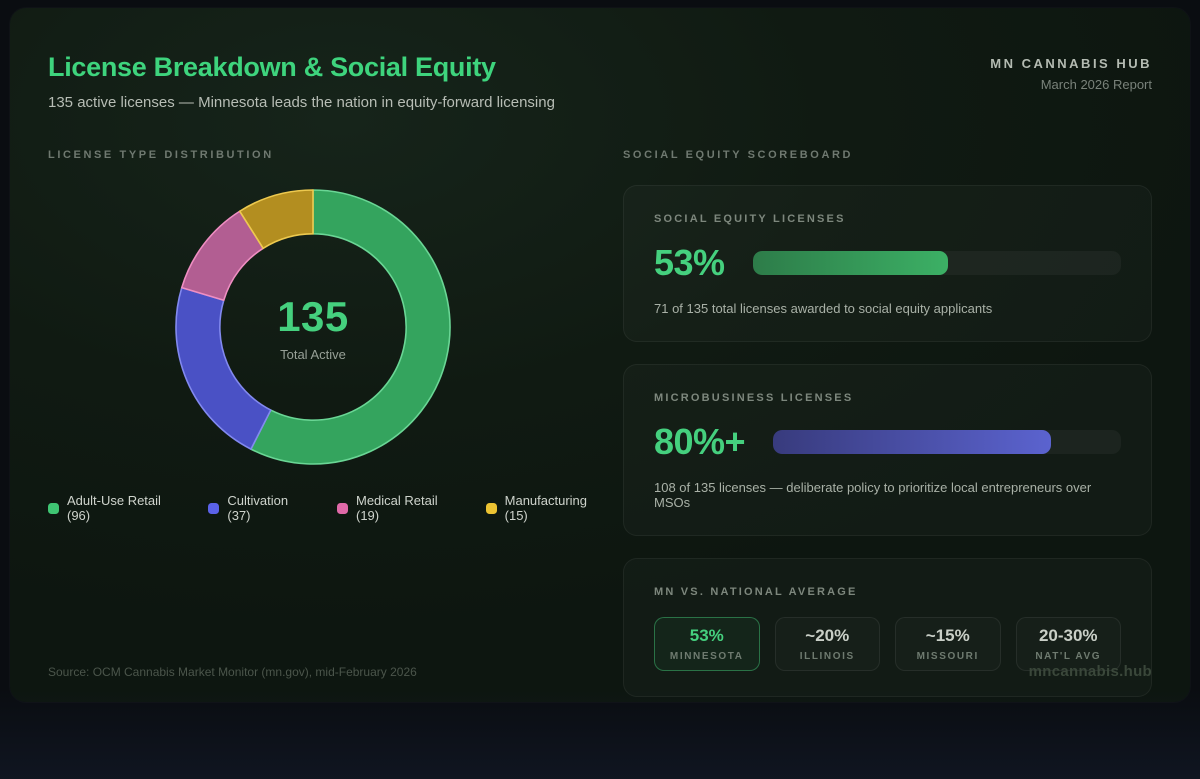 This screenshot has height=779, width=1200. What do you see at coordinates (947, 656) in the screenshot?
I see `stat-label: MISSOURI` at bounding box center [947, 656].